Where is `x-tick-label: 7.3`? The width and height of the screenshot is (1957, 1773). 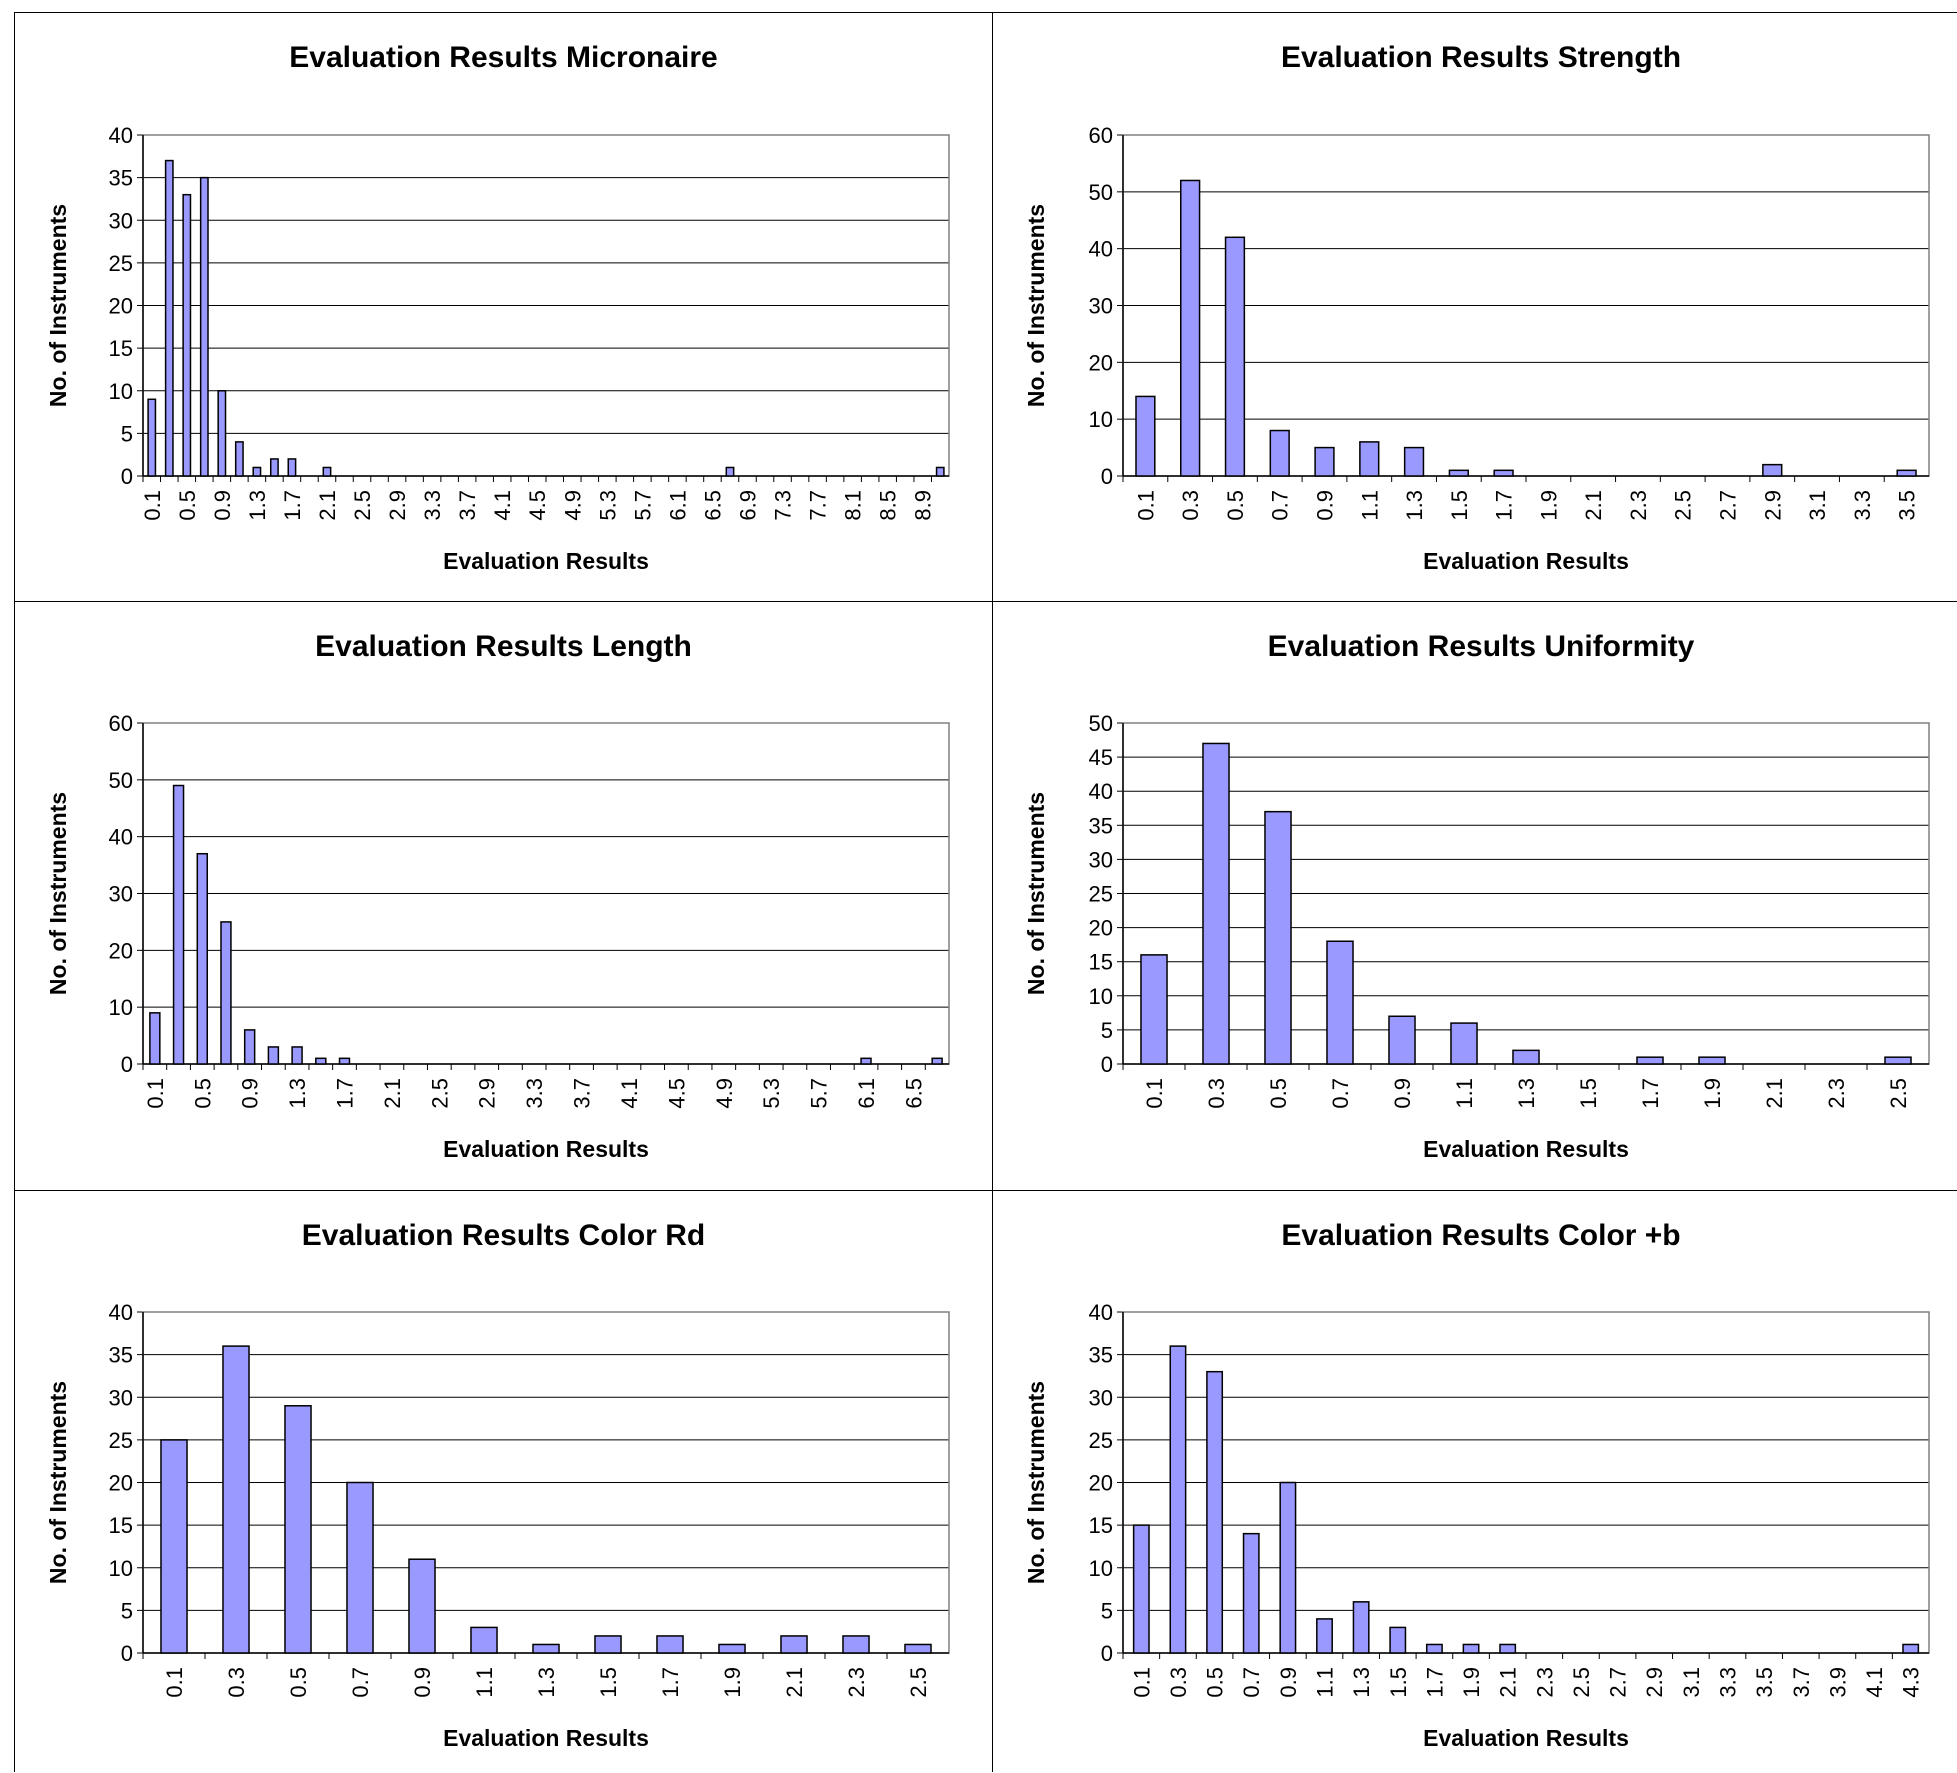 x-tick-label: 7.3 is located at coordinates (783, 505).